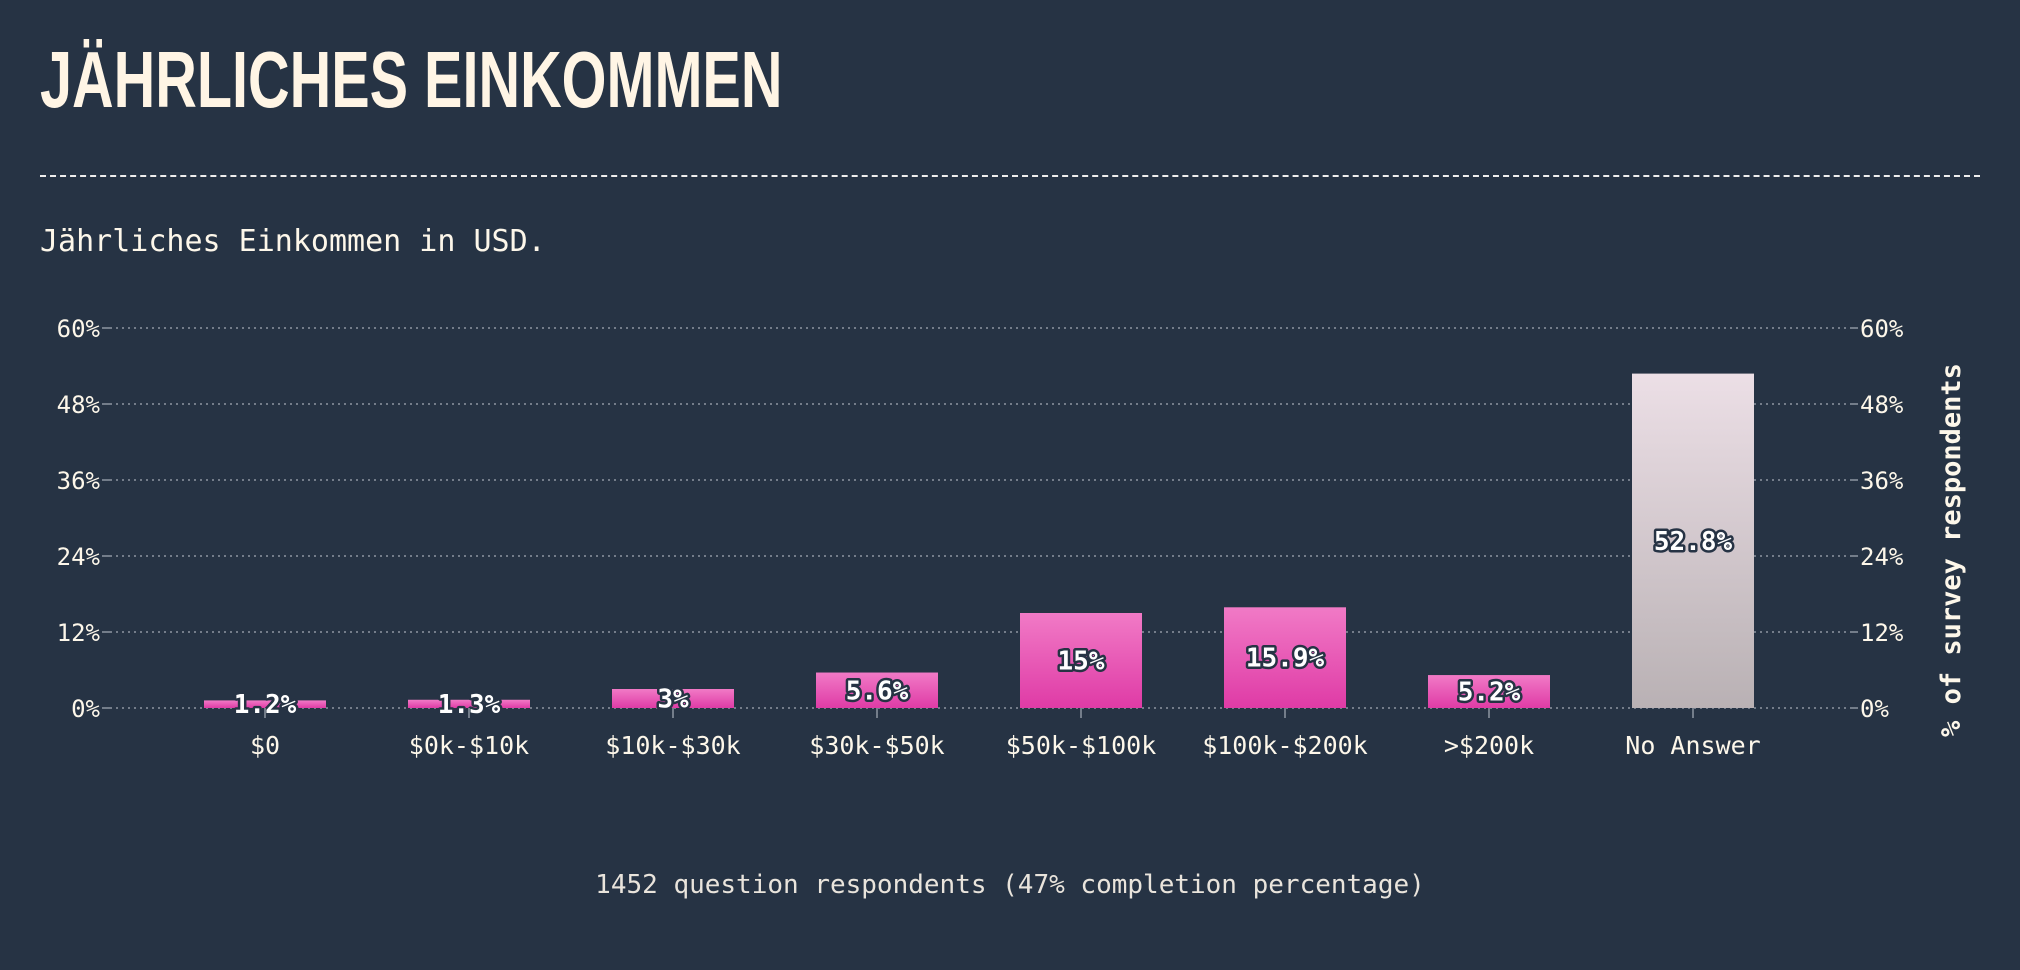 This screenshot has height=970, width=2020. I want to click on x-tick-label: $30k-$50k, so click(876, 745).